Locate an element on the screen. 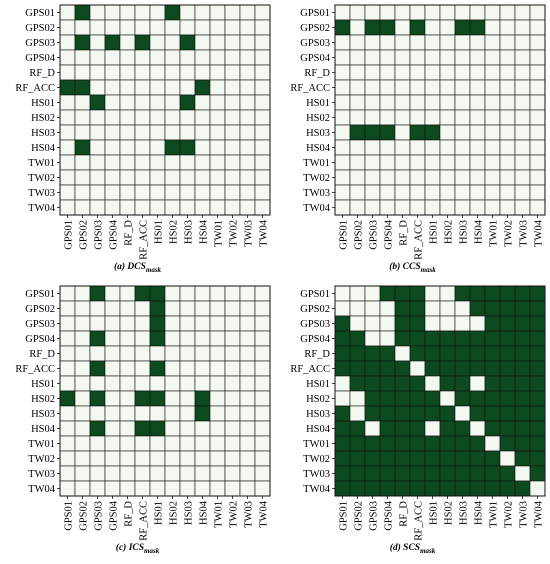  cell-a-TW03-GPS01 is located at coordinates (67, 192).